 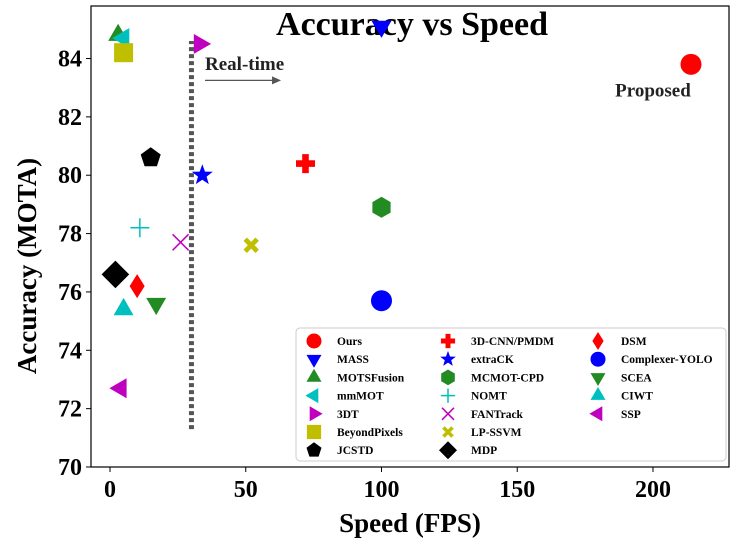 I want to click on data-point-lp-ssvm, so click(x=251, y=245).